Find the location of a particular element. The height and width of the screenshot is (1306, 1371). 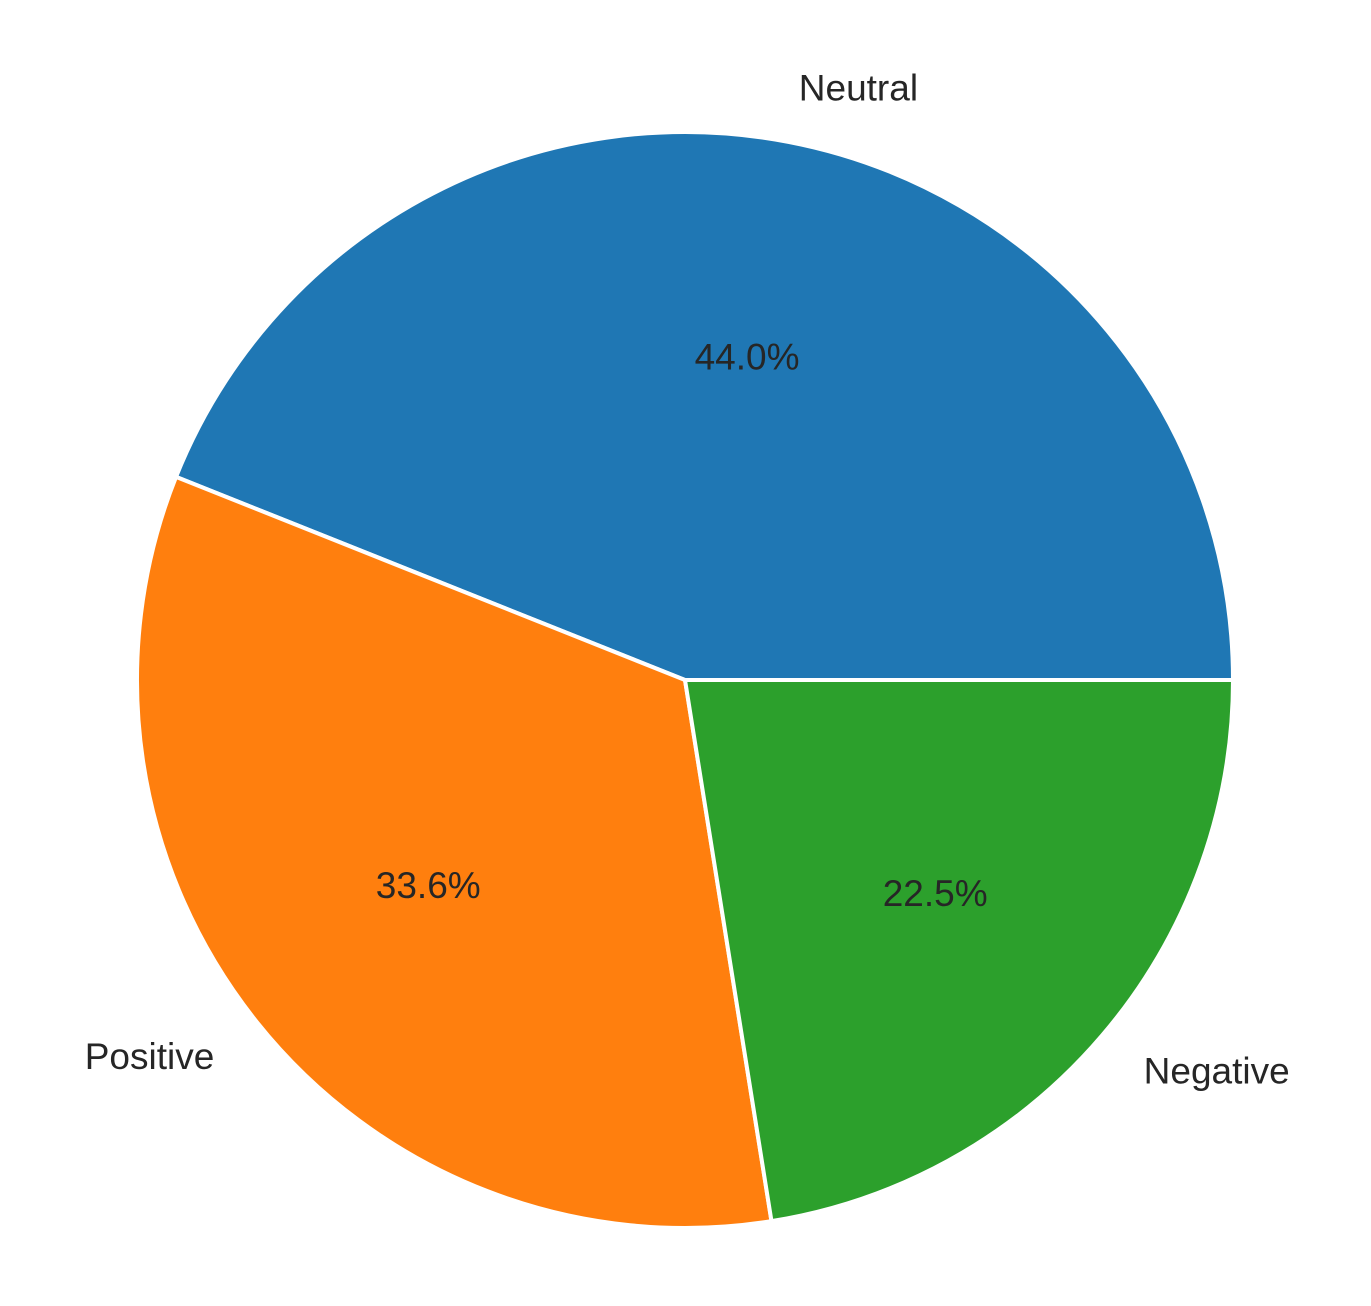

slice-percent-neutral: 44.0% is located at coordinates (747, 357).